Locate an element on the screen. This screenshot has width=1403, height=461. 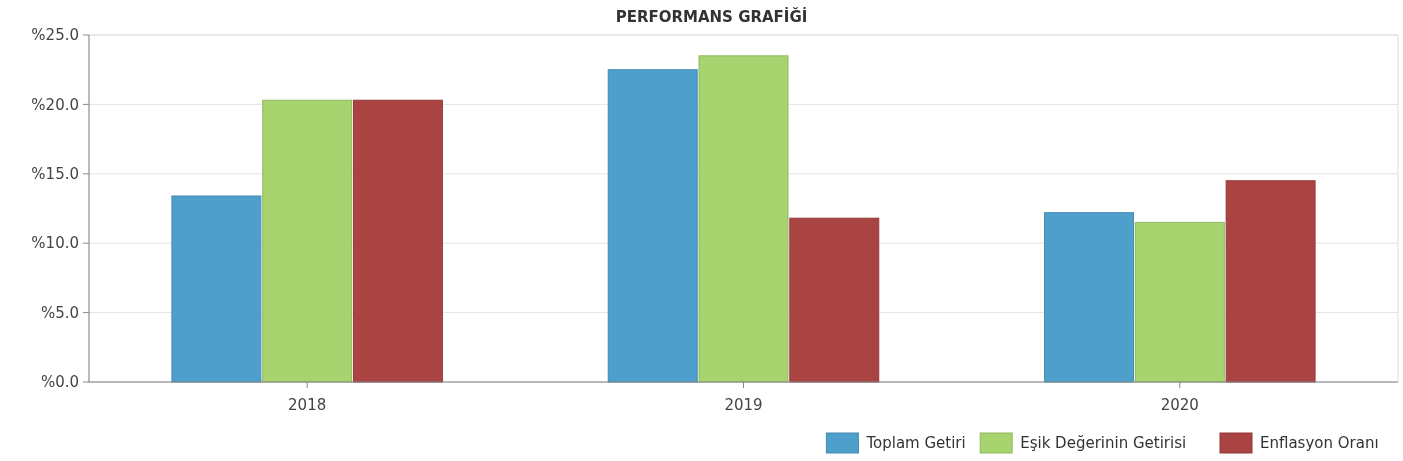
y-tick-label: %25.0 is located at coordinates (55, 35).